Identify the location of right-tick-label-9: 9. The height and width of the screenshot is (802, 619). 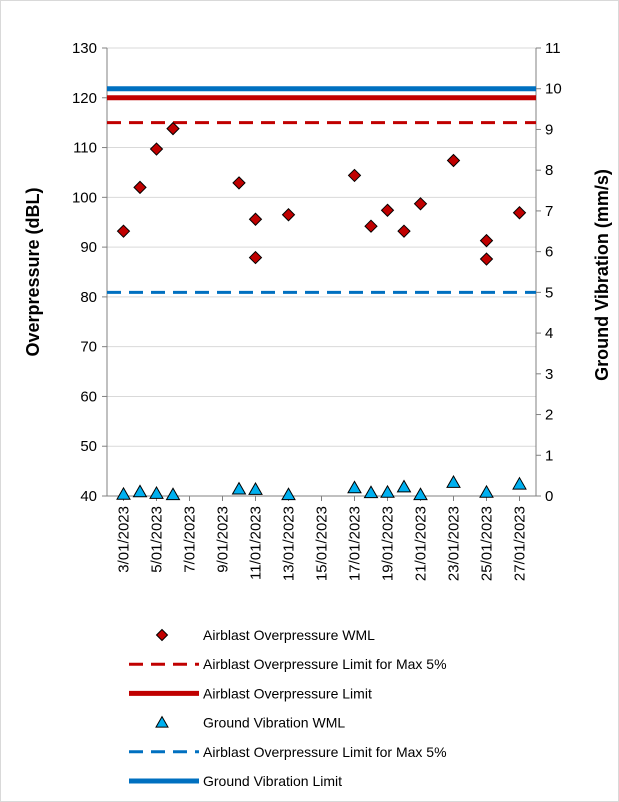
(549, 129).